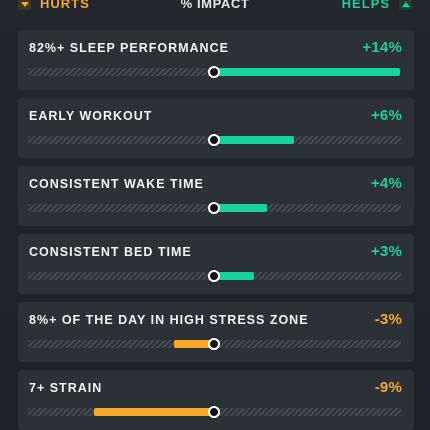 The image size is (430, 430). What do you see at coordinates (129, 48) in the screenshot?
I see `impact-label: 82%+ SLEEP PERFORMANCE` at bounding box center [129, 48].